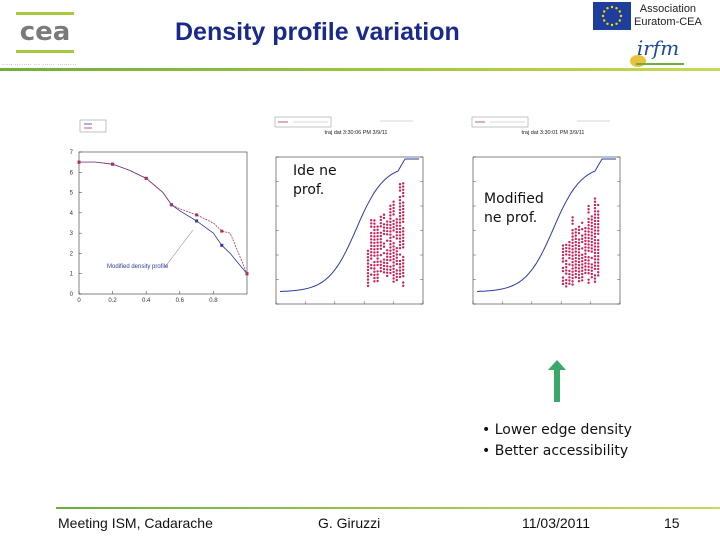  Describe the element at coordinates (557, 430) in the screenshot. I see `bullet-item: • Lower edge density` at that location.